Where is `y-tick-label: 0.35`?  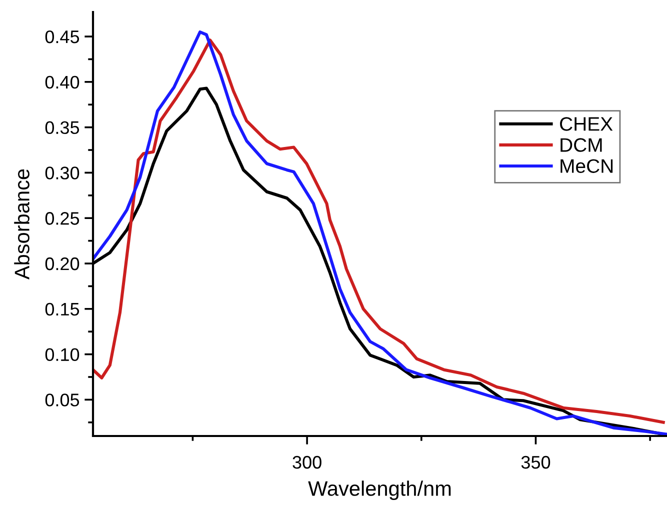
y-tick-label: 0.35 is located at coordinates (62, 127).